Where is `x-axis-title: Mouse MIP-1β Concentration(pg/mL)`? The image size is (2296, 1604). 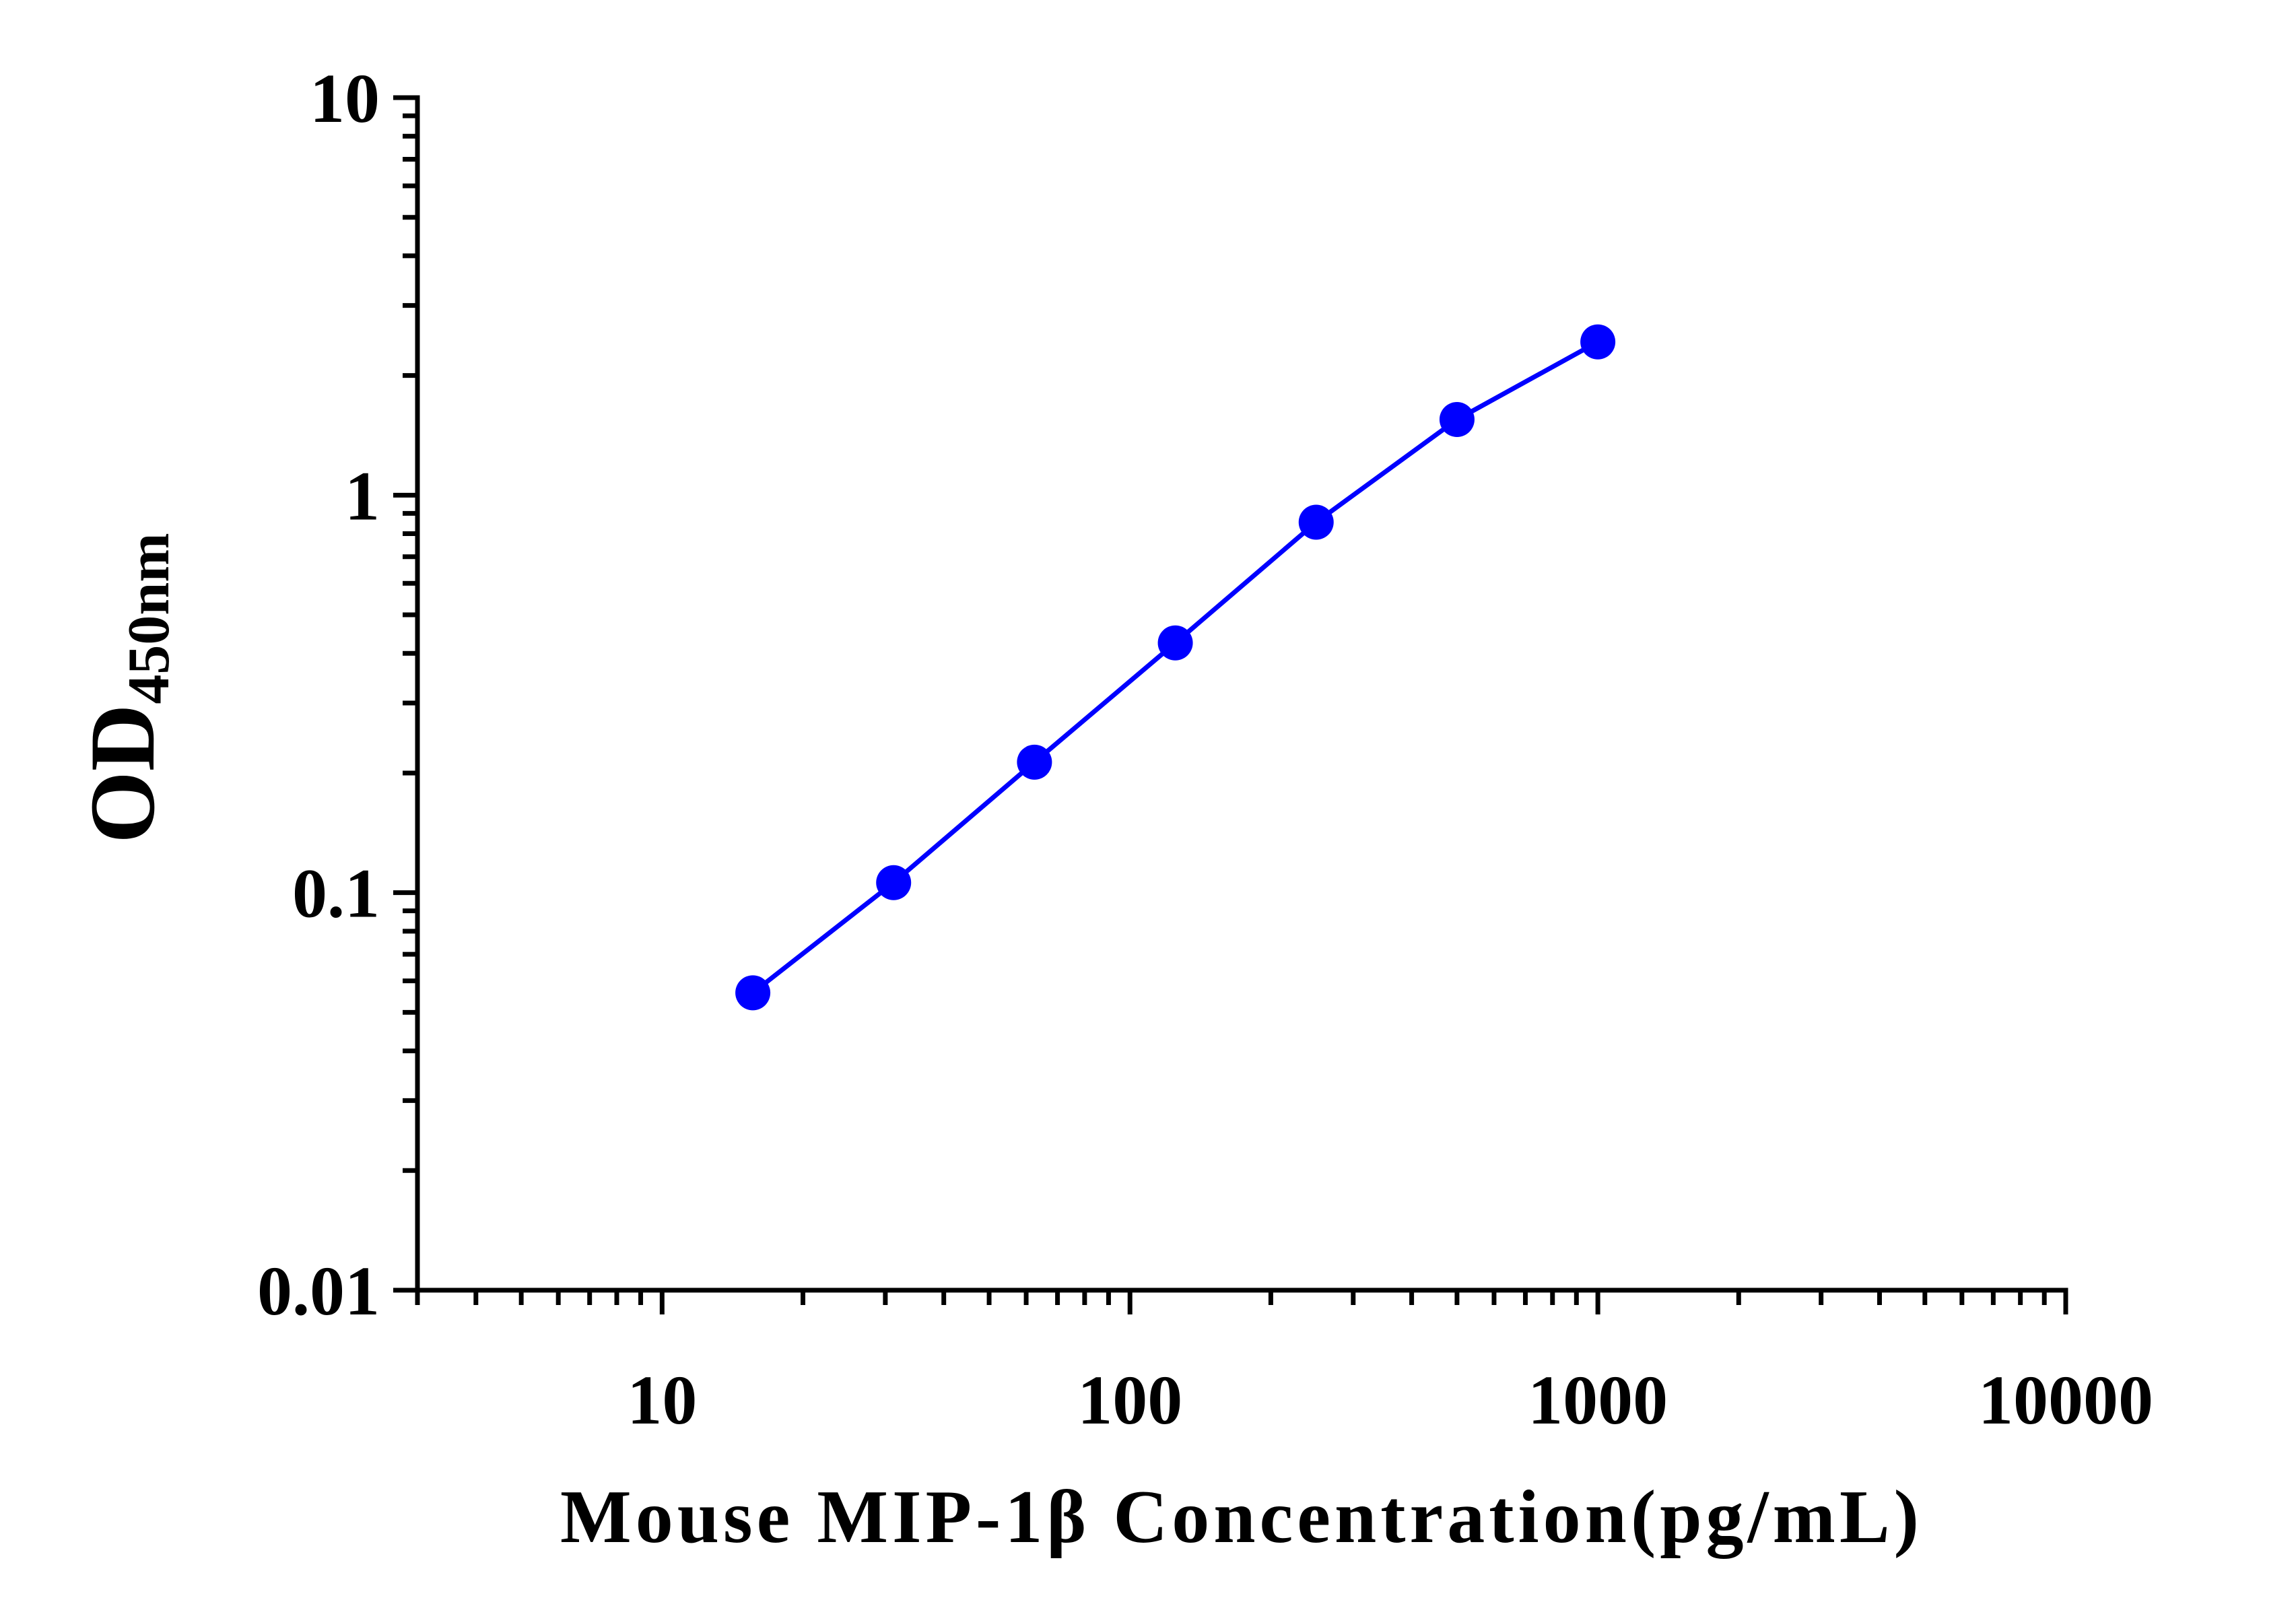
x-axis-title: Mouse MIP-1β Concentration(pg/mL) is located at coordinates (1241, 1517).